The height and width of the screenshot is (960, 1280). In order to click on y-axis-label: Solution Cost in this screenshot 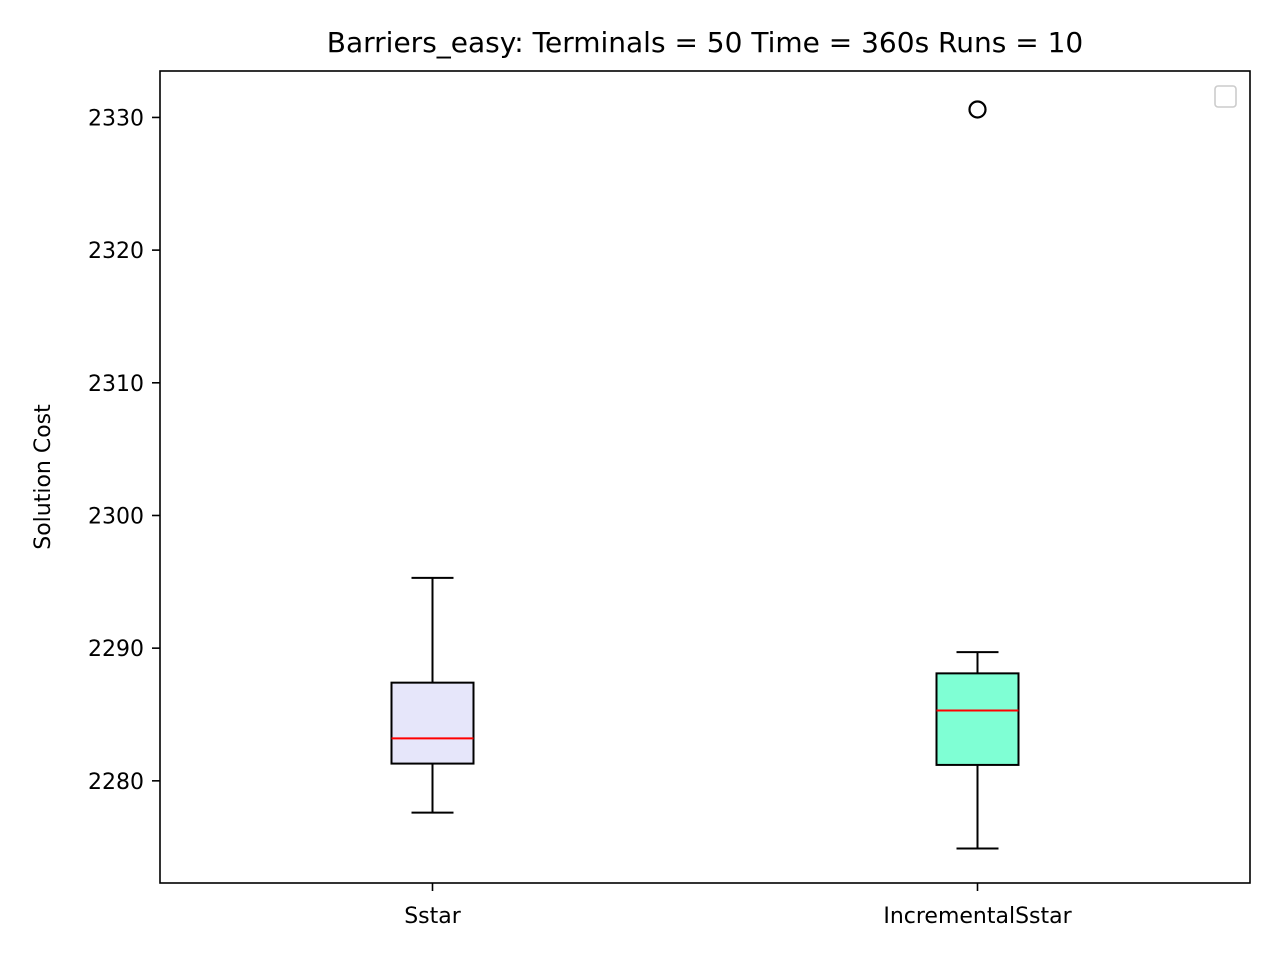, I will do `click(43, 477)`.